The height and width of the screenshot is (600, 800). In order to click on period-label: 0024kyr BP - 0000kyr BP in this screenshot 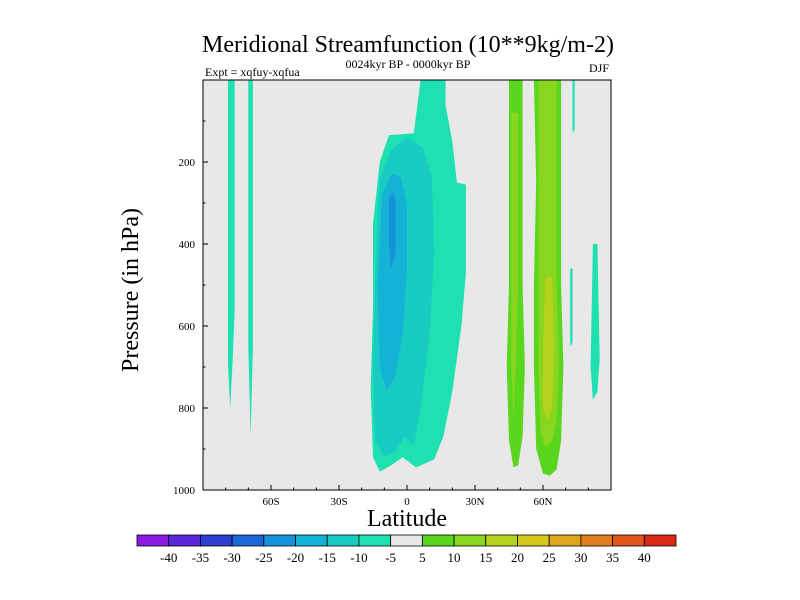, I will do `click(408, 64)`.